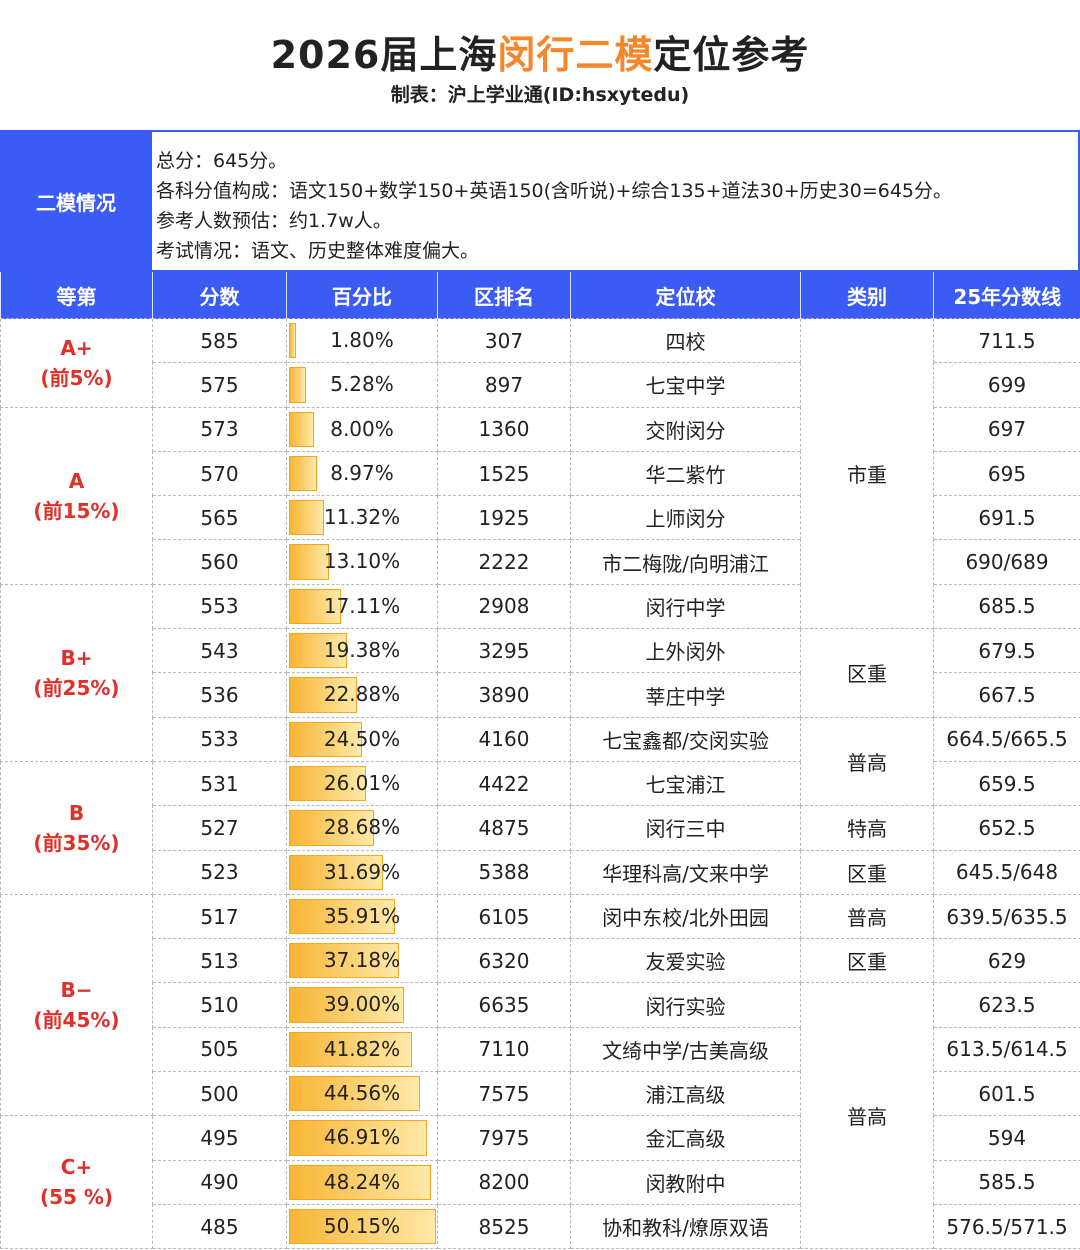 The image size is (1080, 1250). I want to click on grade: B−, so click(76, 990).